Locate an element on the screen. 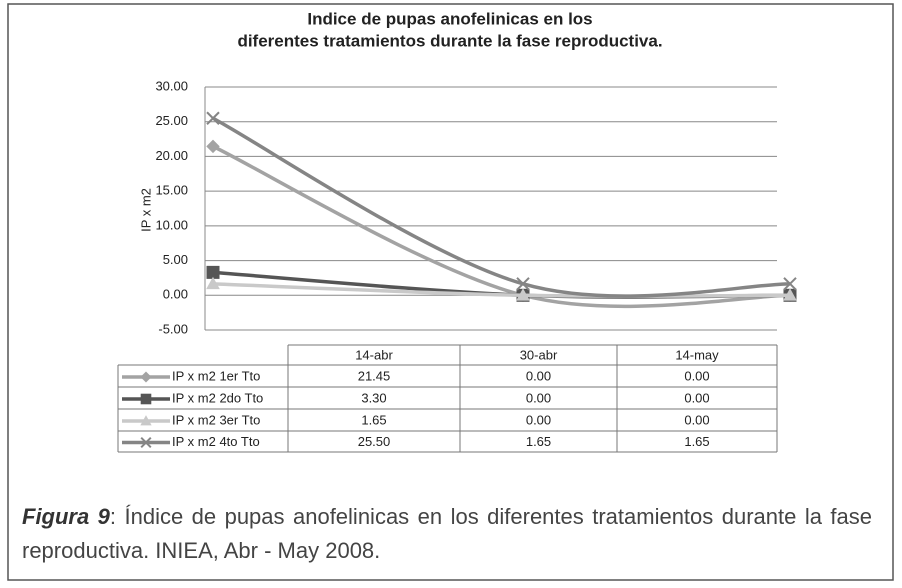 The width and height of the screenshot is (902, 588). y-tick-label: 20.00 is located at coordinates (171, 155).